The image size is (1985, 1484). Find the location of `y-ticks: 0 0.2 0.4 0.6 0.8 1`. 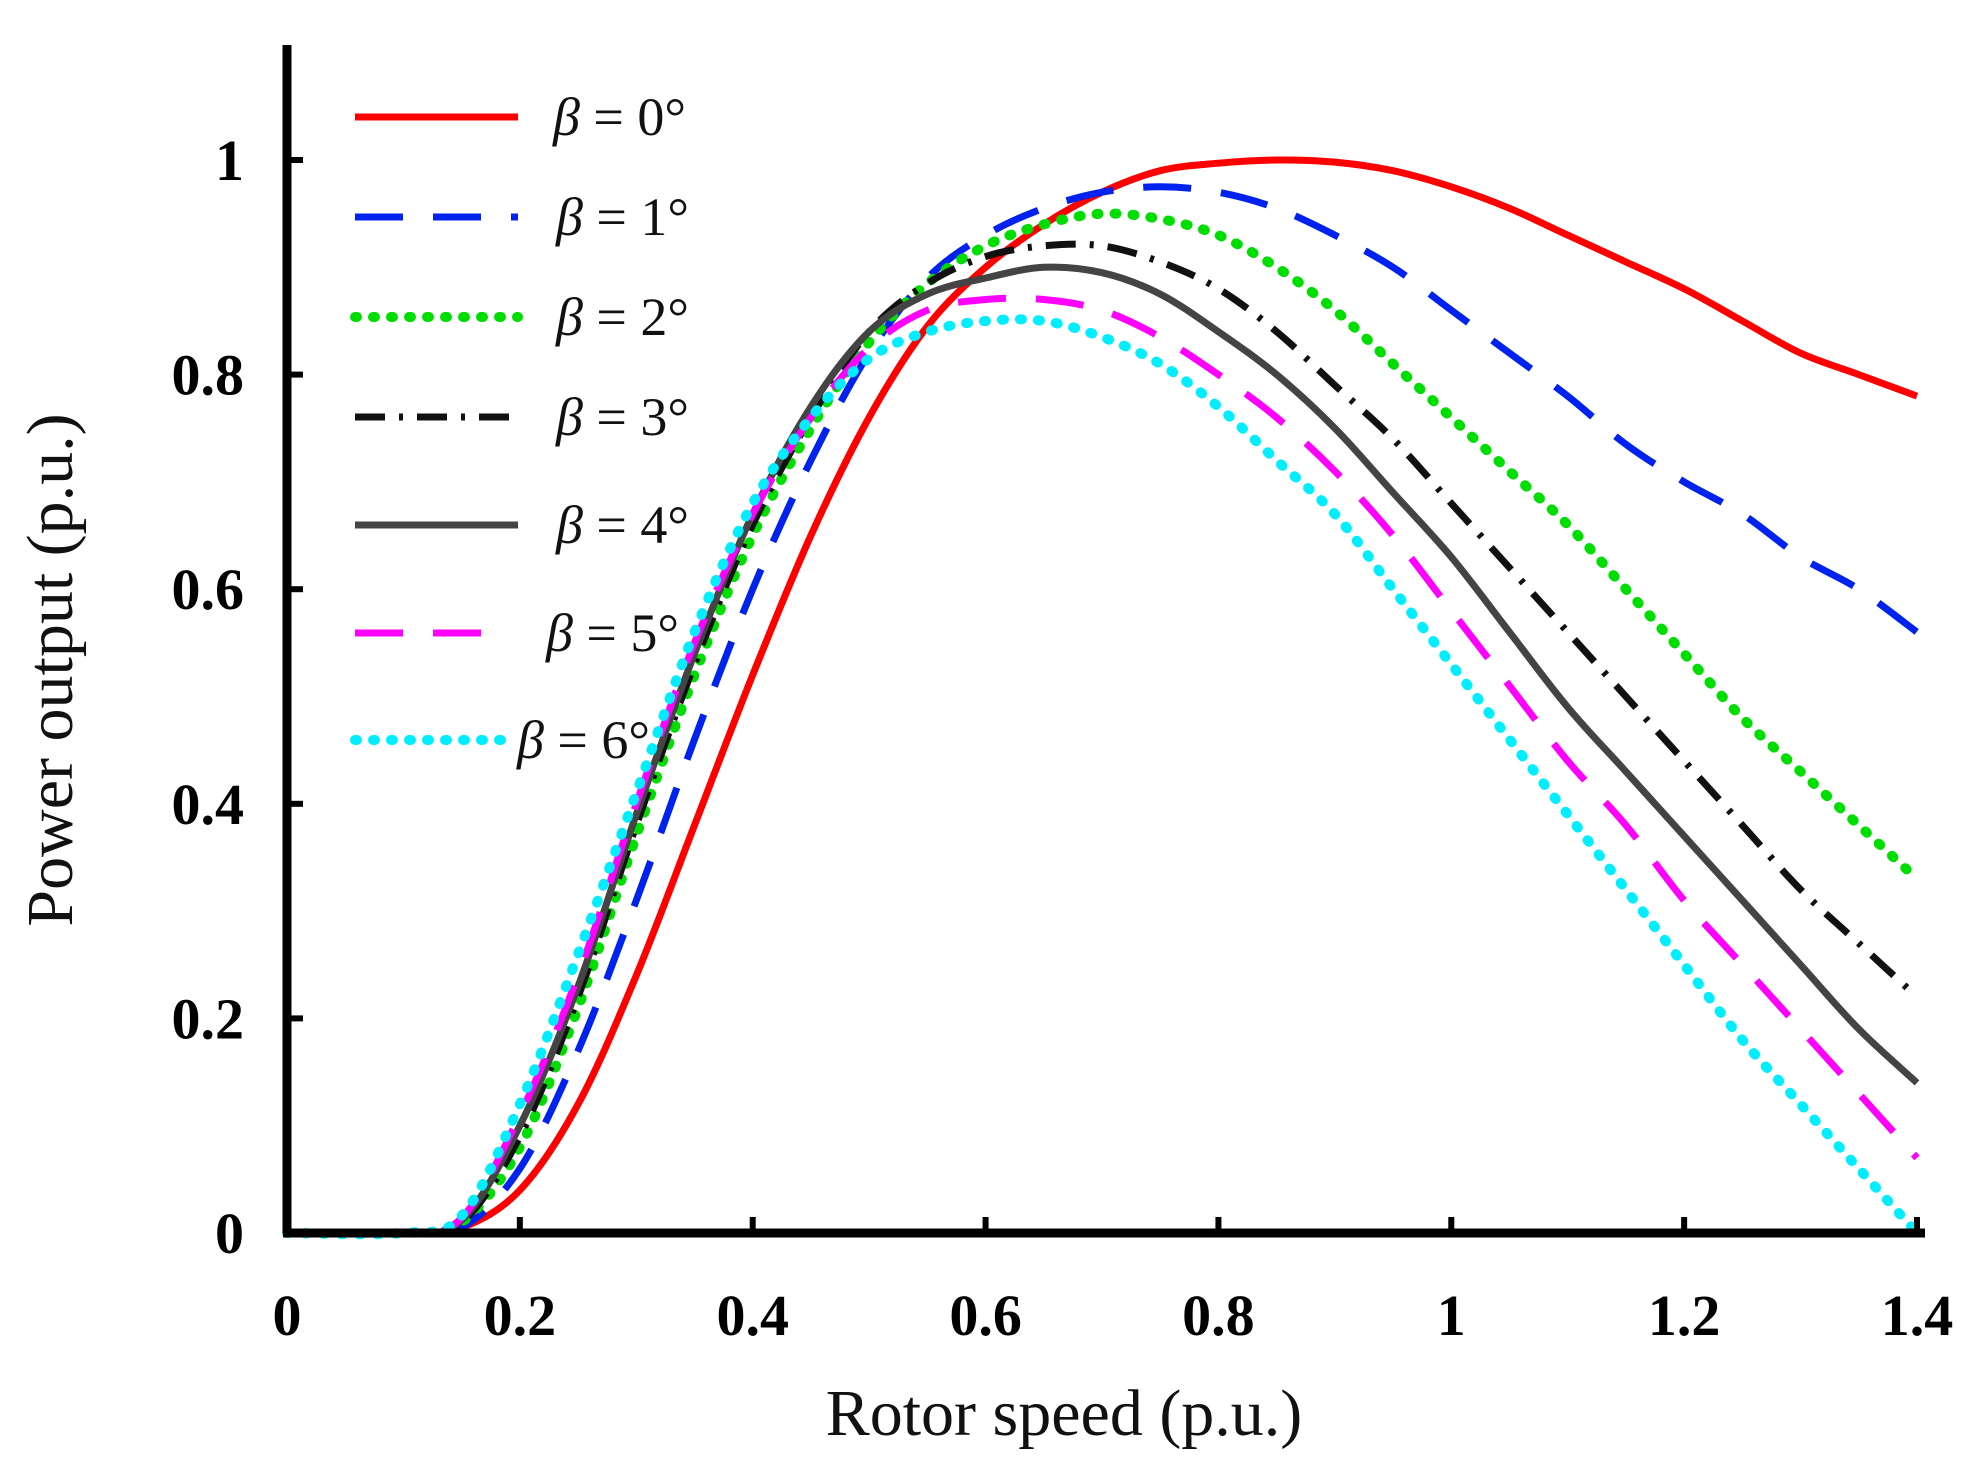

y-ticks: 0 0.2 0.4 0.6 0.8 1 is located at coordinates (237, 697).